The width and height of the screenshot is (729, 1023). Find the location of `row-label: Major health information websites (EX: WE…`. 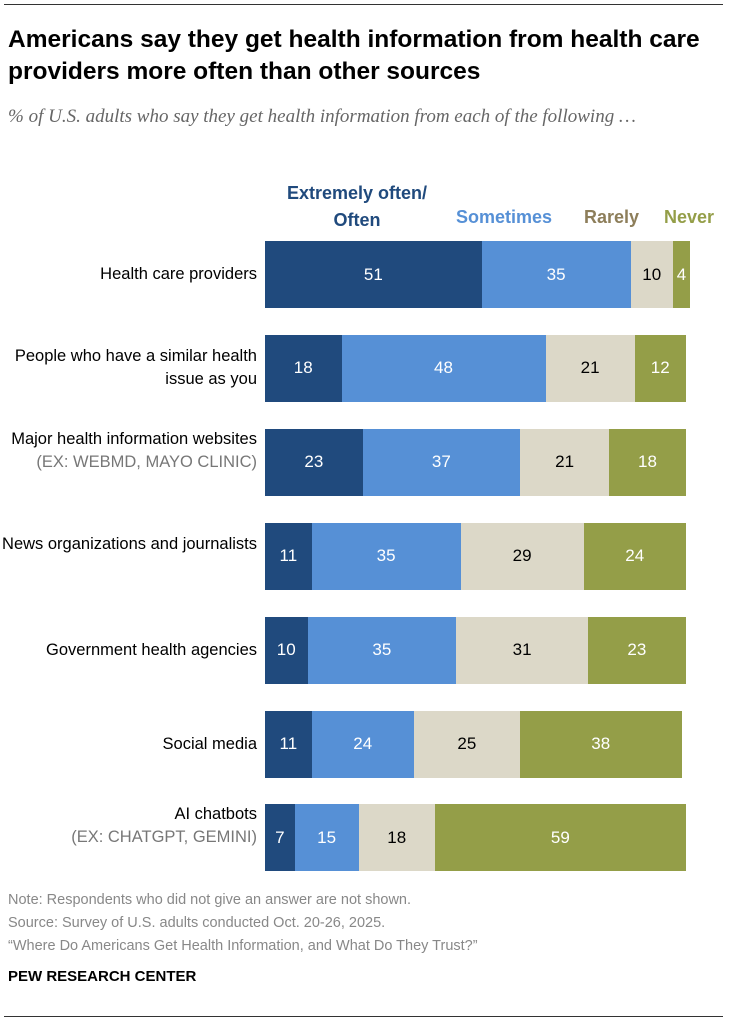

row-label: Major health information websites (EX: WE… is located at coordinates (128, 451).